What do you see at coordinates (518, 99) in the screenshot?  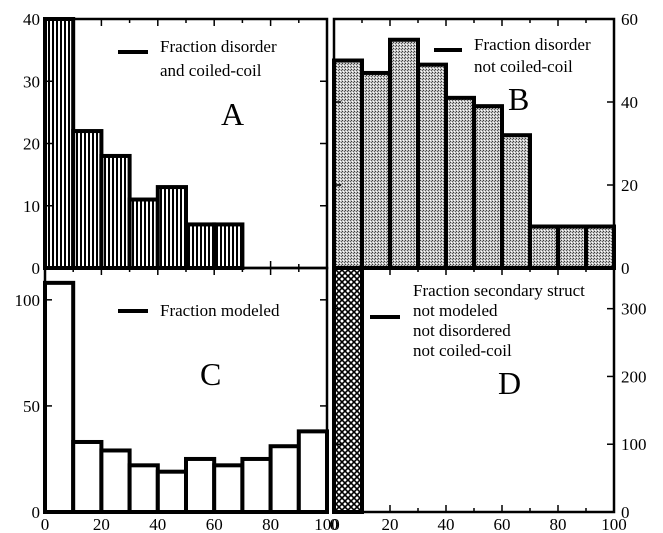 I see `panel-letter: B` at bounding box center [518, 99].